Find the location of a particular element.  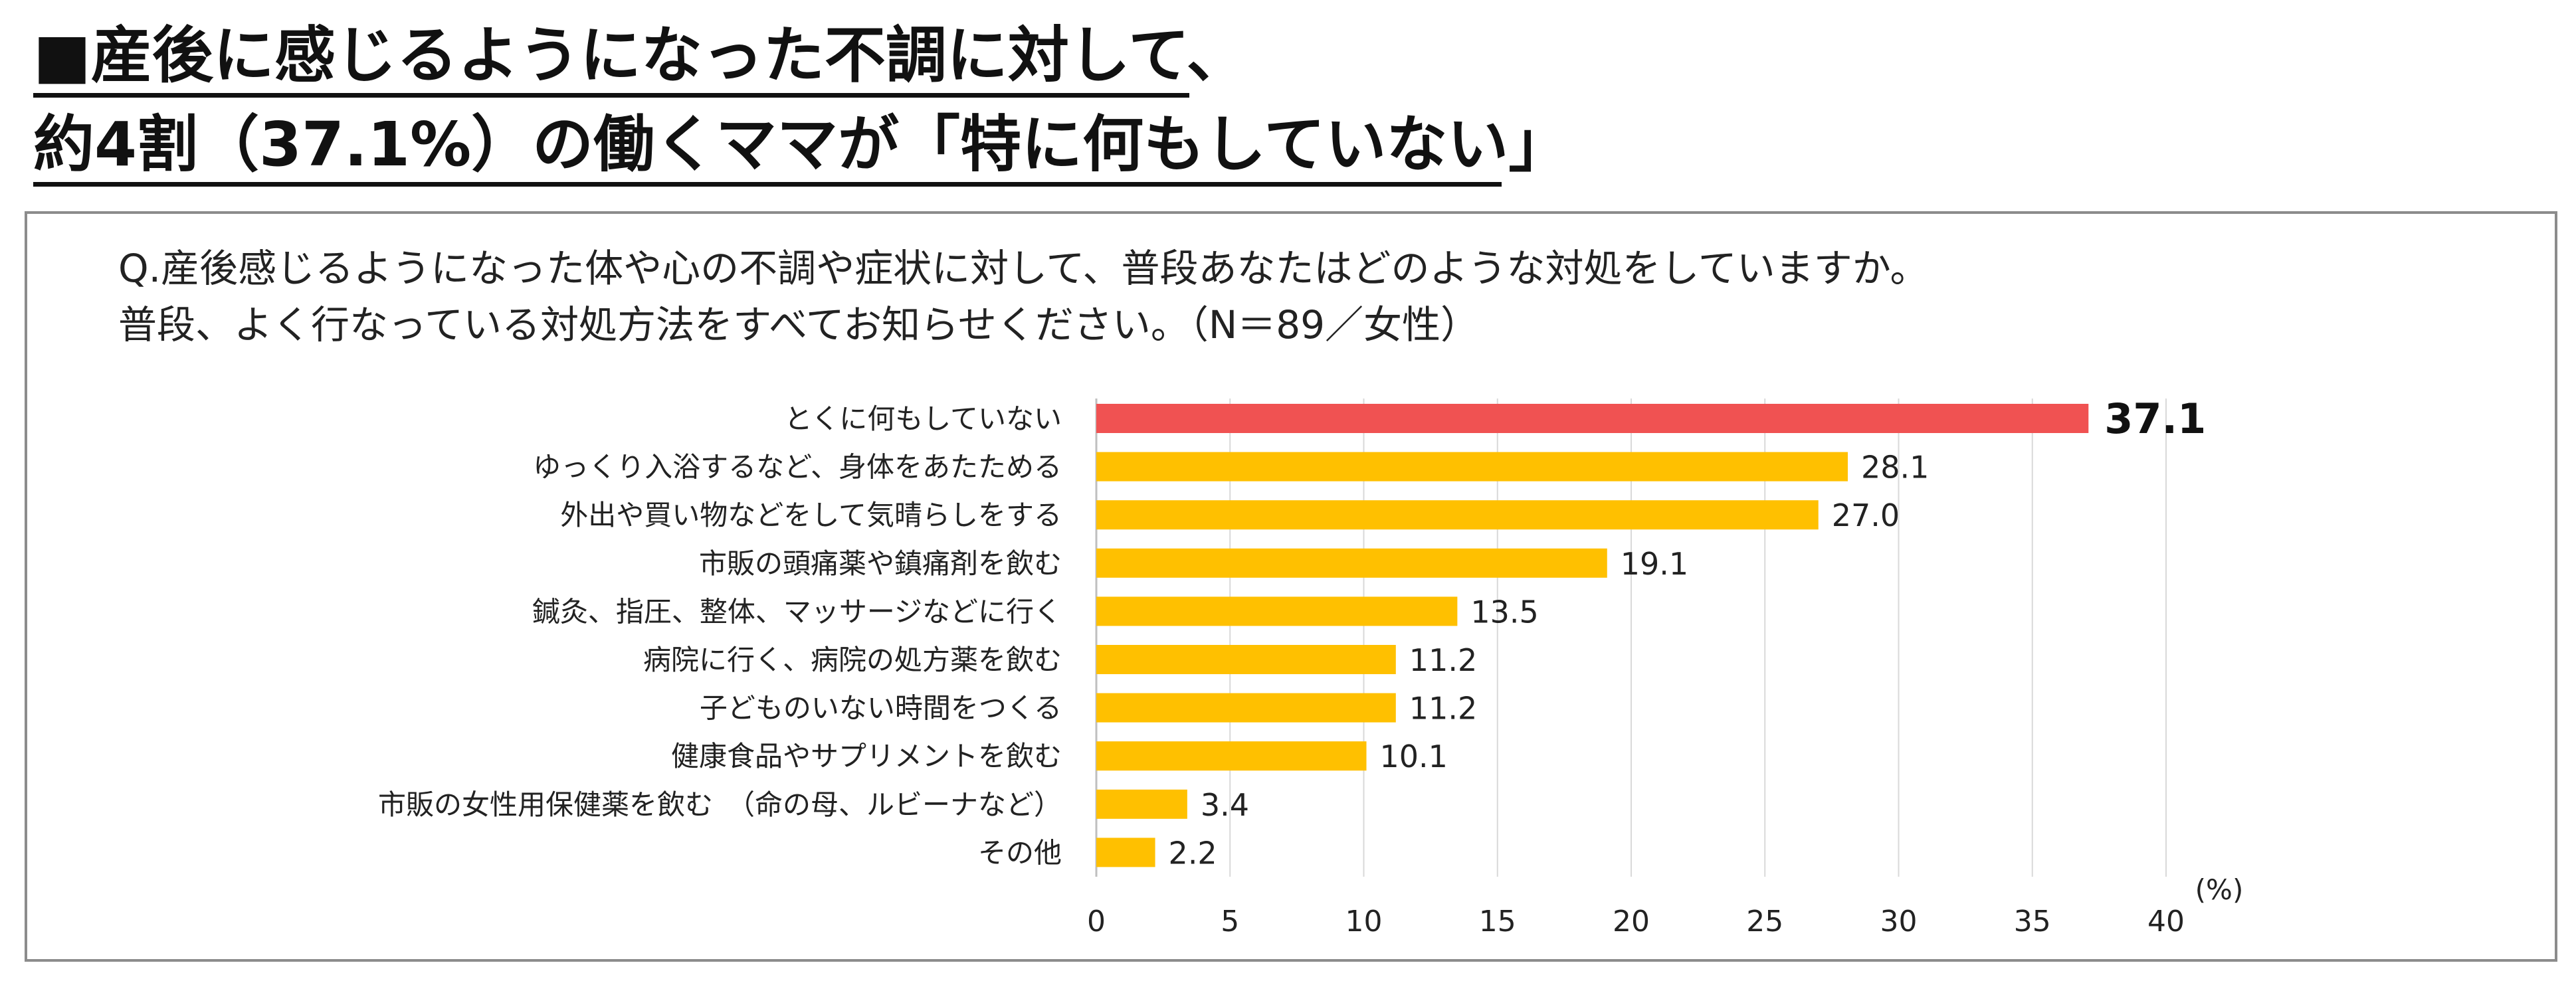

category-label: 病院に行く、病院の処方薬を飲む is located at coordinates (853, 660).